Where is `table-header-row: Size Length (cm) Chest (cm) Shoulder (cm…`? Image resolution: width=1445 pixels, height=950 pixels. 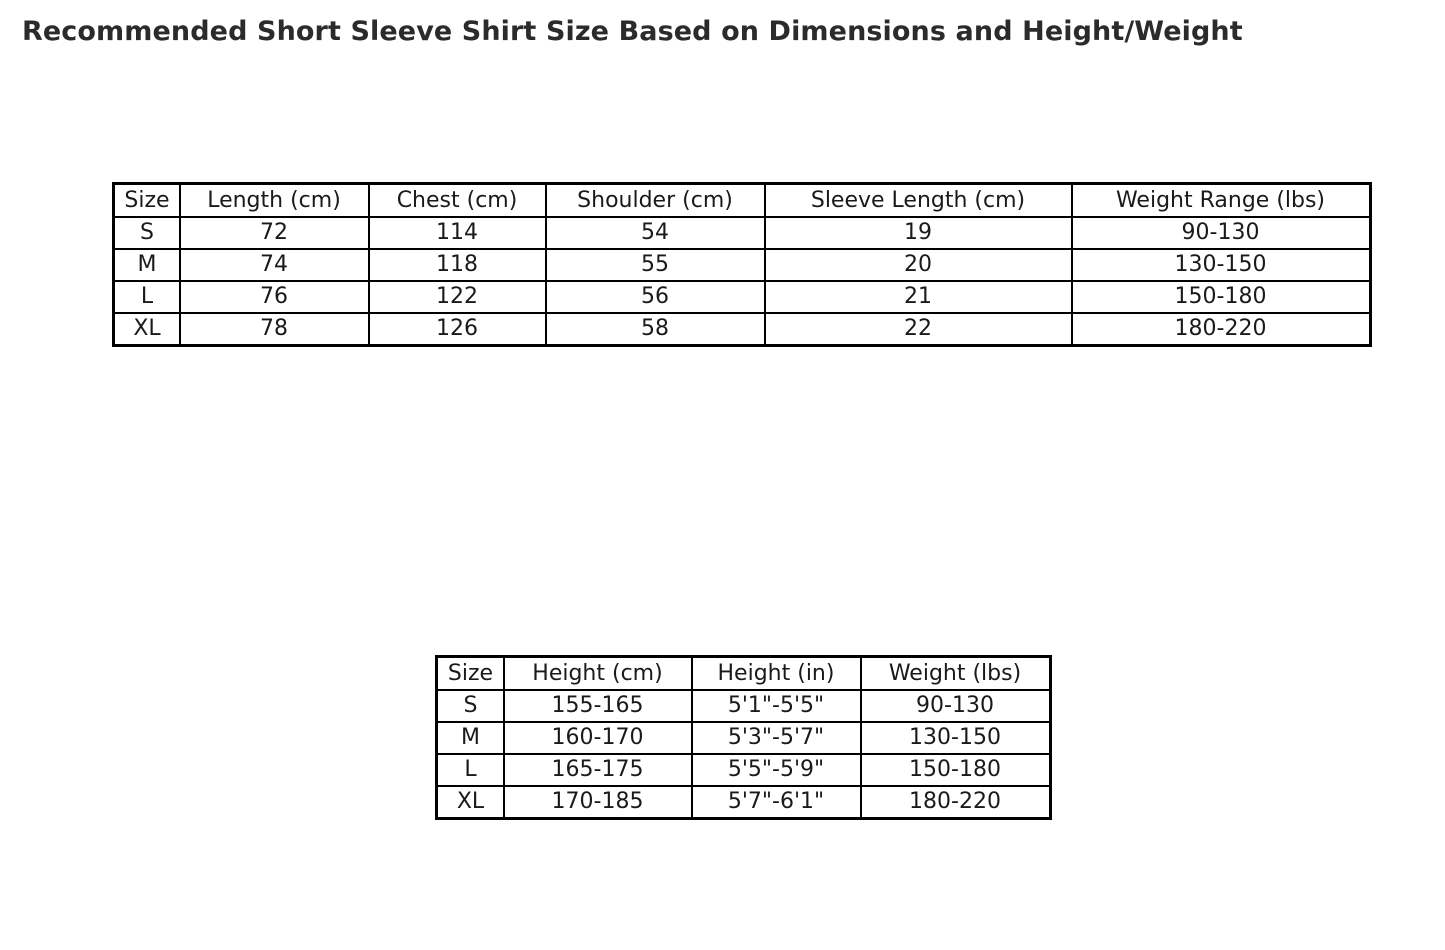 table-header-row: Size Length (cm) Chest (cm) Shoulder (cm… is located at coordinates (742, 200).